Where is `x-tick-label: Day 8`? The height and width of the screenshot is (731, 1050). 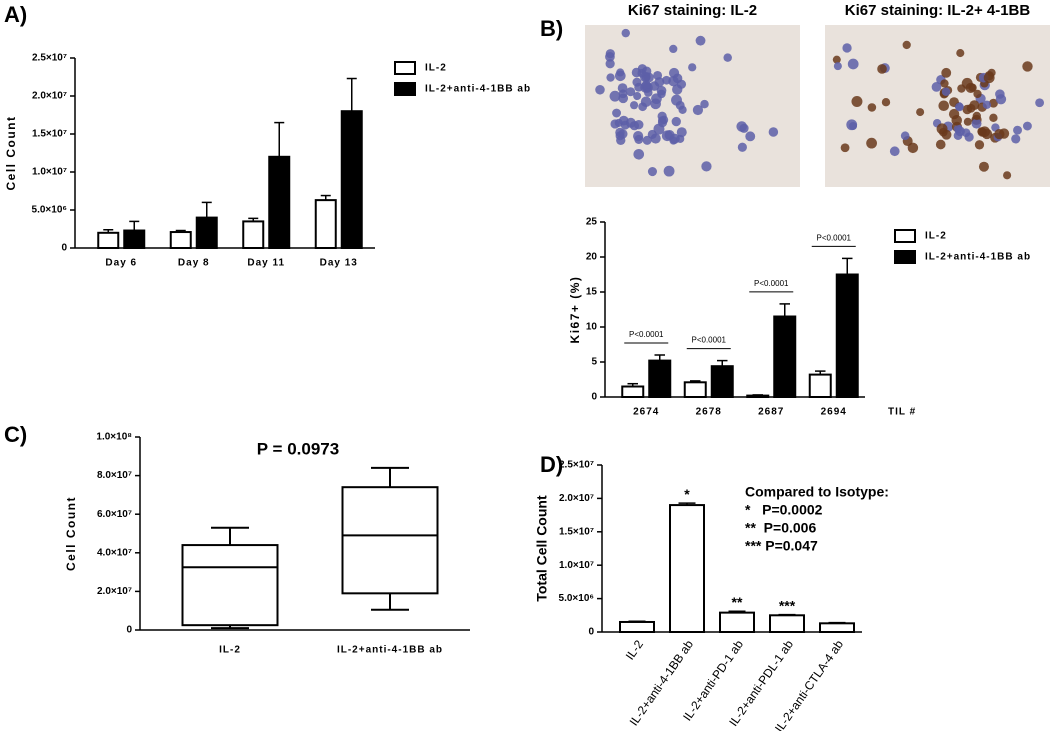
x-tick-label: Day 8 is located at coordinates (194, 263).